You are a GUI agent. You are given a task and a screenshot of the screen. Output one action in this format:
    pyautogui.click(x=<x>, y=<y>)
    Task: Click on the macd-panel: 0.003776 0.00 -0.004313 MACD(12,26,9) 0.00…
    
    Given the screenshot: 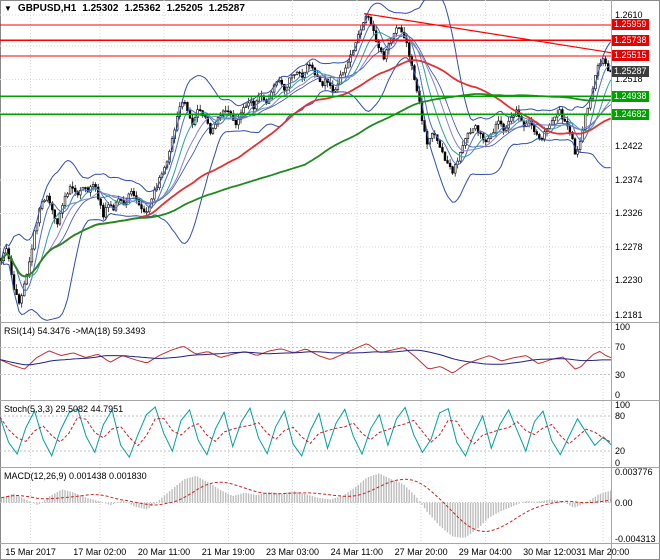 What is the action you would take?
    pyautogui.click(x=330, y=505)
    